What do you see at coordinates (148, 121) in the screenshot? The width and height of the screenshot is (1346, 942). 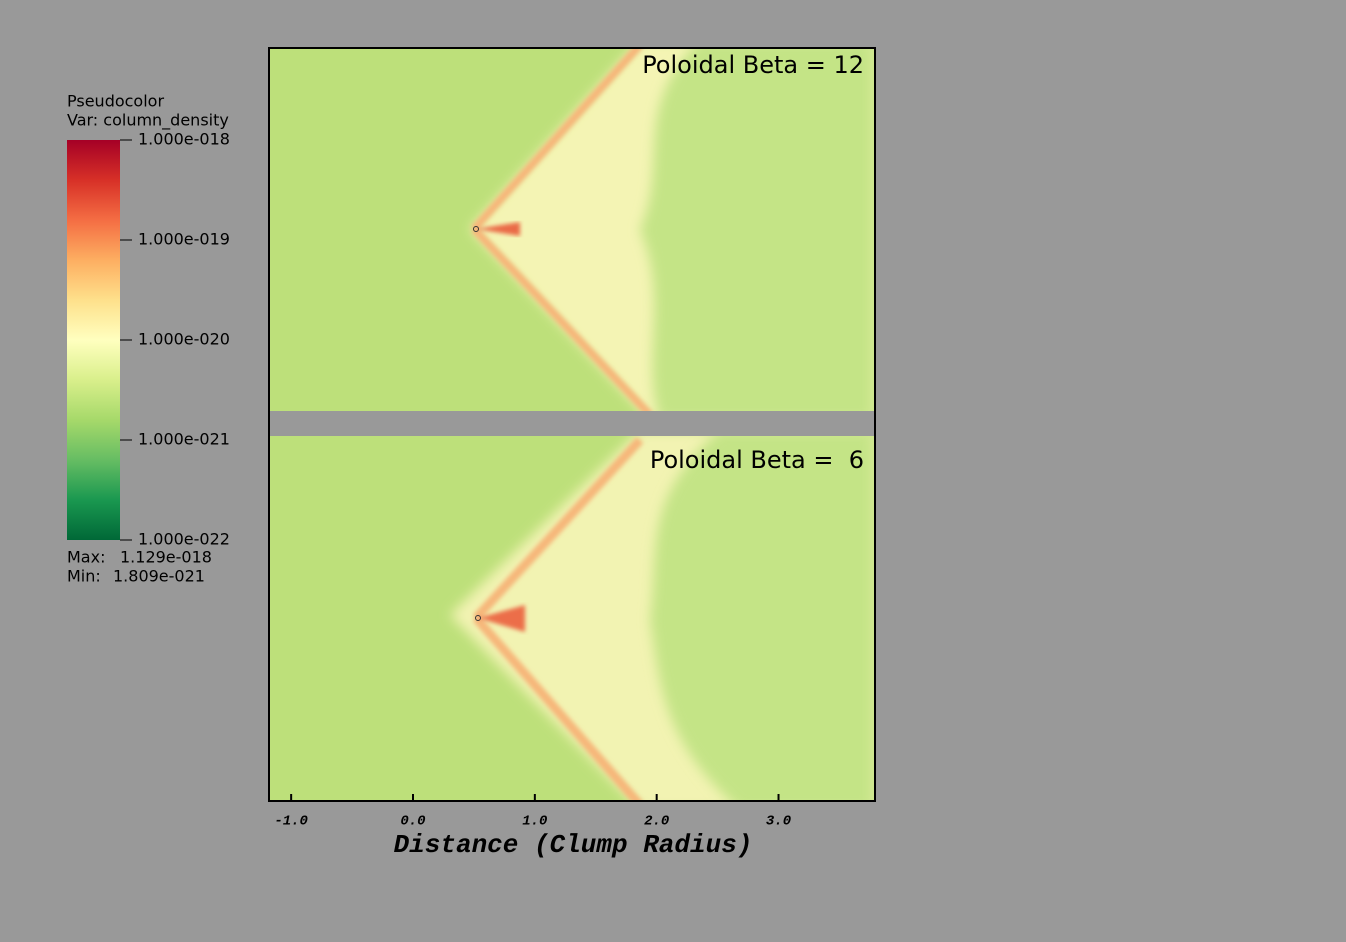 I see `legend-variable: Var: column_density` at bounding box center [148, 121].